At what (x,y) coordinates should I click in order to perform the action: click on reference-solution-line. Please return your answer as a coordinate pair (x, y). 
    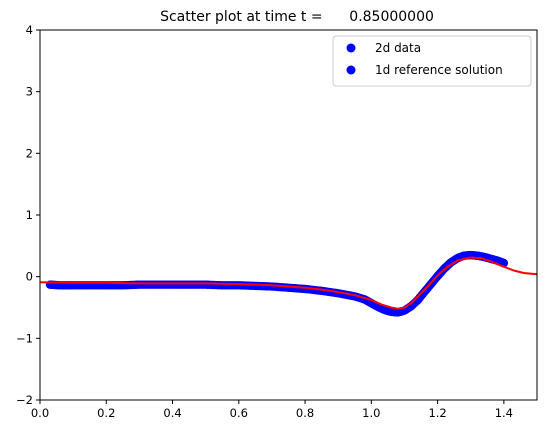
    Looking at the image, I should click on (288, 283).